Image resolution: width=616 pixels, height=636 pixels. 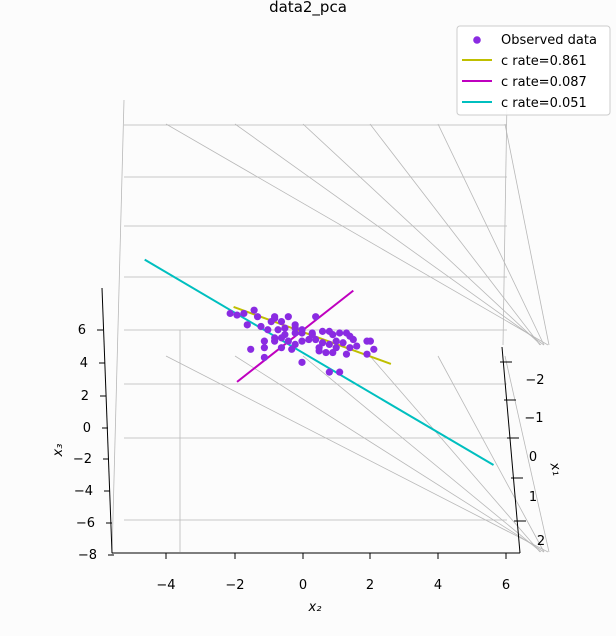 I want to click on x3-tick-label: −6, so click(x=85, y=523).